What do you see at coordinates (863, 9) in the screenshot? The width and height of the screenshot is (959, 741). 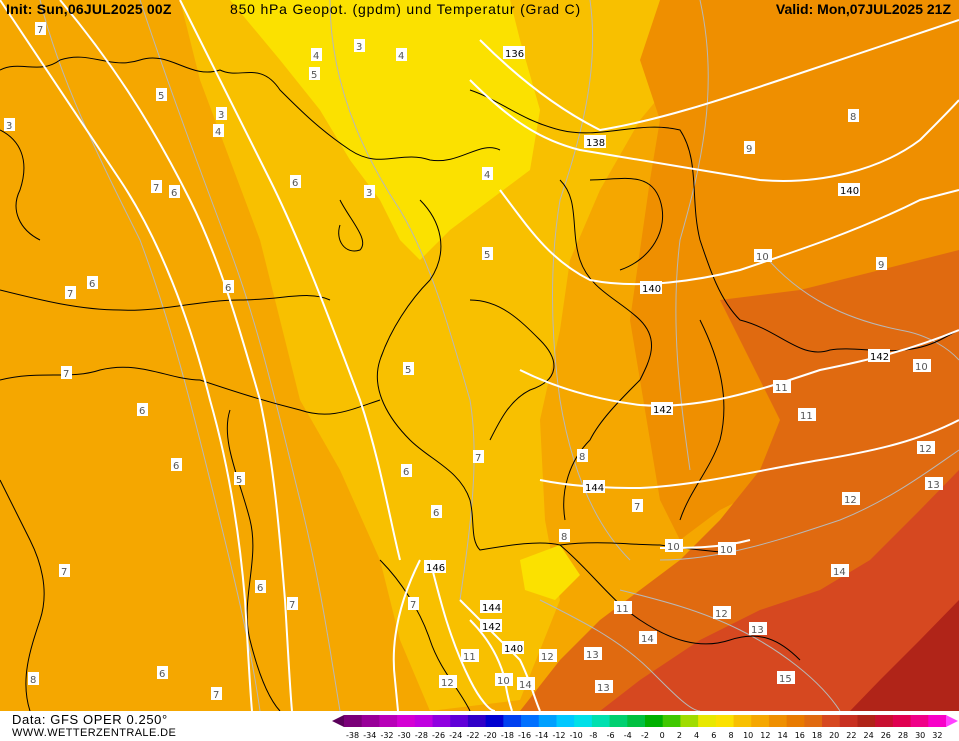 I see `valid-time: Valid: Mon,07JUL2025 21Z` at bounding box center [863, 9].